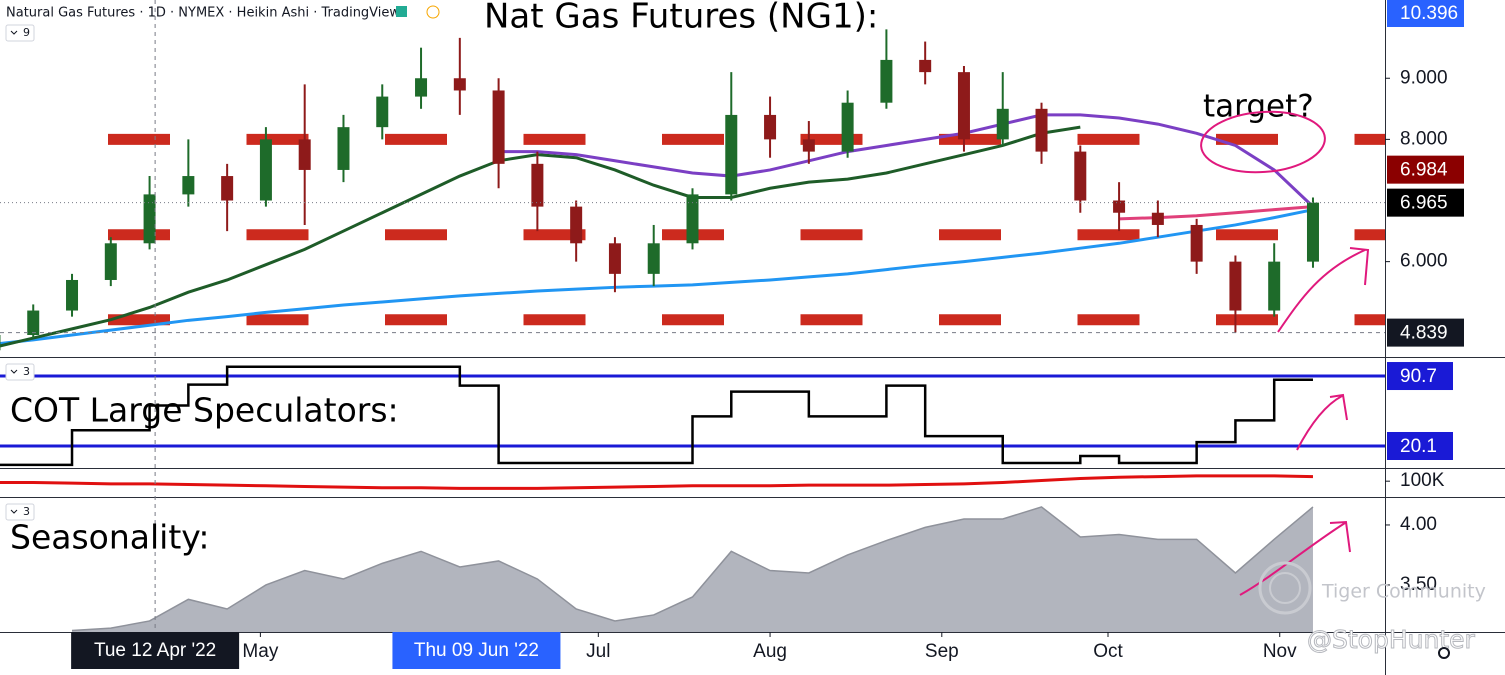 The image size is (1505, 675). I want to click on y-tick-label: 100K, so click(1422, 480).